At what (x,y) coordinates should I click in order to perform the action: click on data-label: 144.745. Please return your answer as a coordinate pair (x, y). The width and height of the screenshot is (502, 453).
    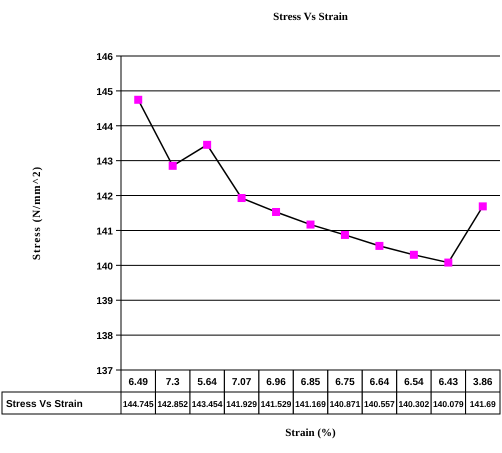
    Looking at the image, I should click on (138, 404).